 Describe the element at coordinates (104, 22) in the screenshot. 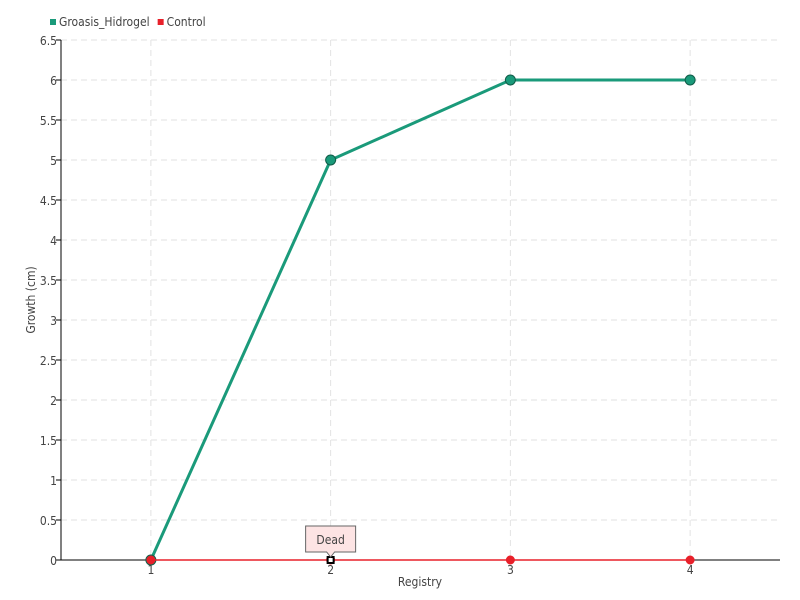

I see `legend-label: Groasis_Hidrogel` at that location.